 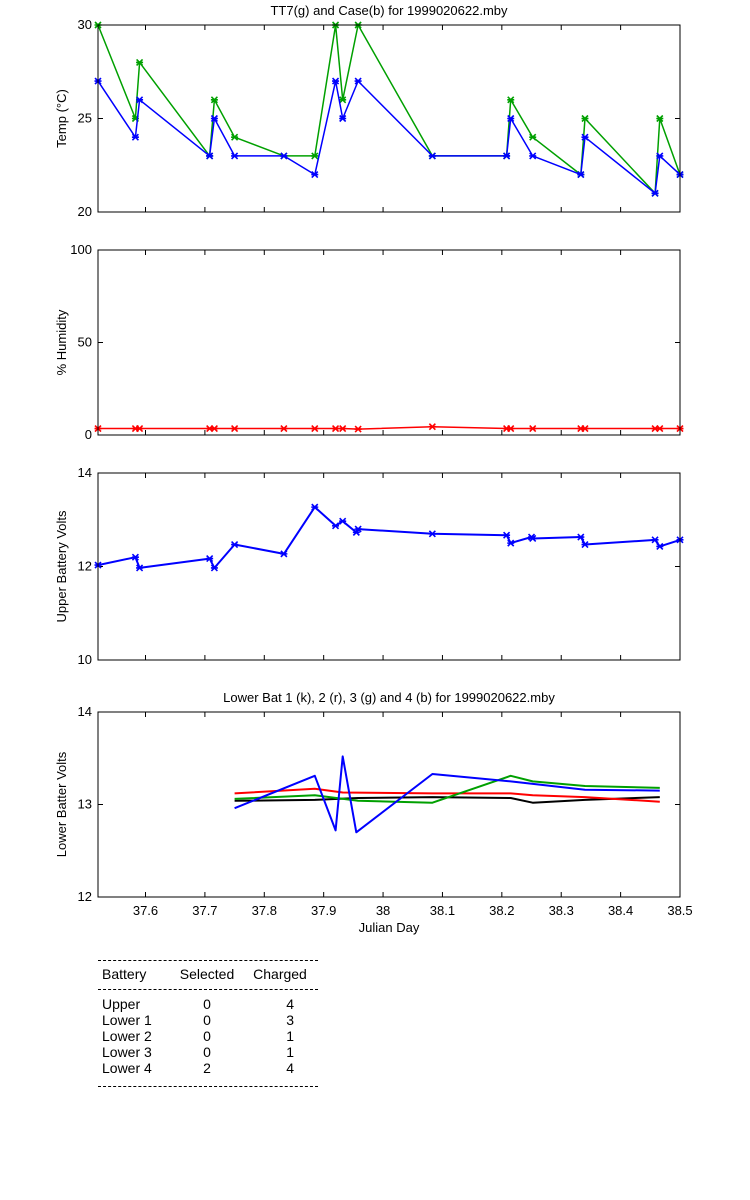 What do you see at coordinates (127, 1036) in the screenshot?
I see `cell-battery: Lower 2` at bounding box center [127, 1036].